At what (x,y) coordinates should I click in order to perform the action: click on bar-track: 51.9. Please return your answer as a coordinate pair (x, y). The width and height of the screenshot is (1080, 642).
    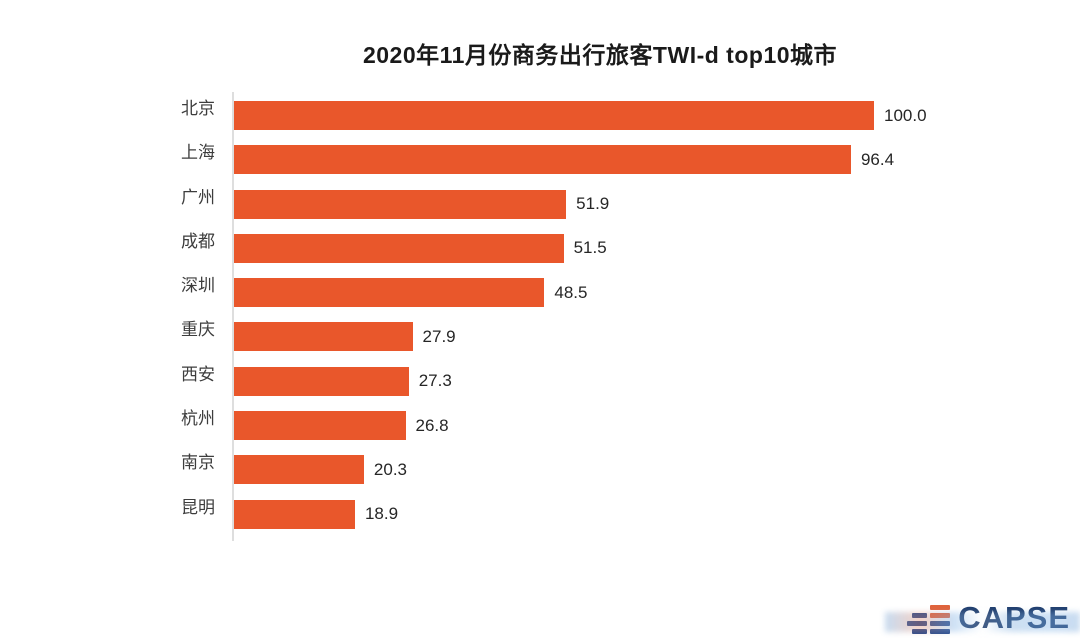
    Looking at the image, I should click on (554, 204).